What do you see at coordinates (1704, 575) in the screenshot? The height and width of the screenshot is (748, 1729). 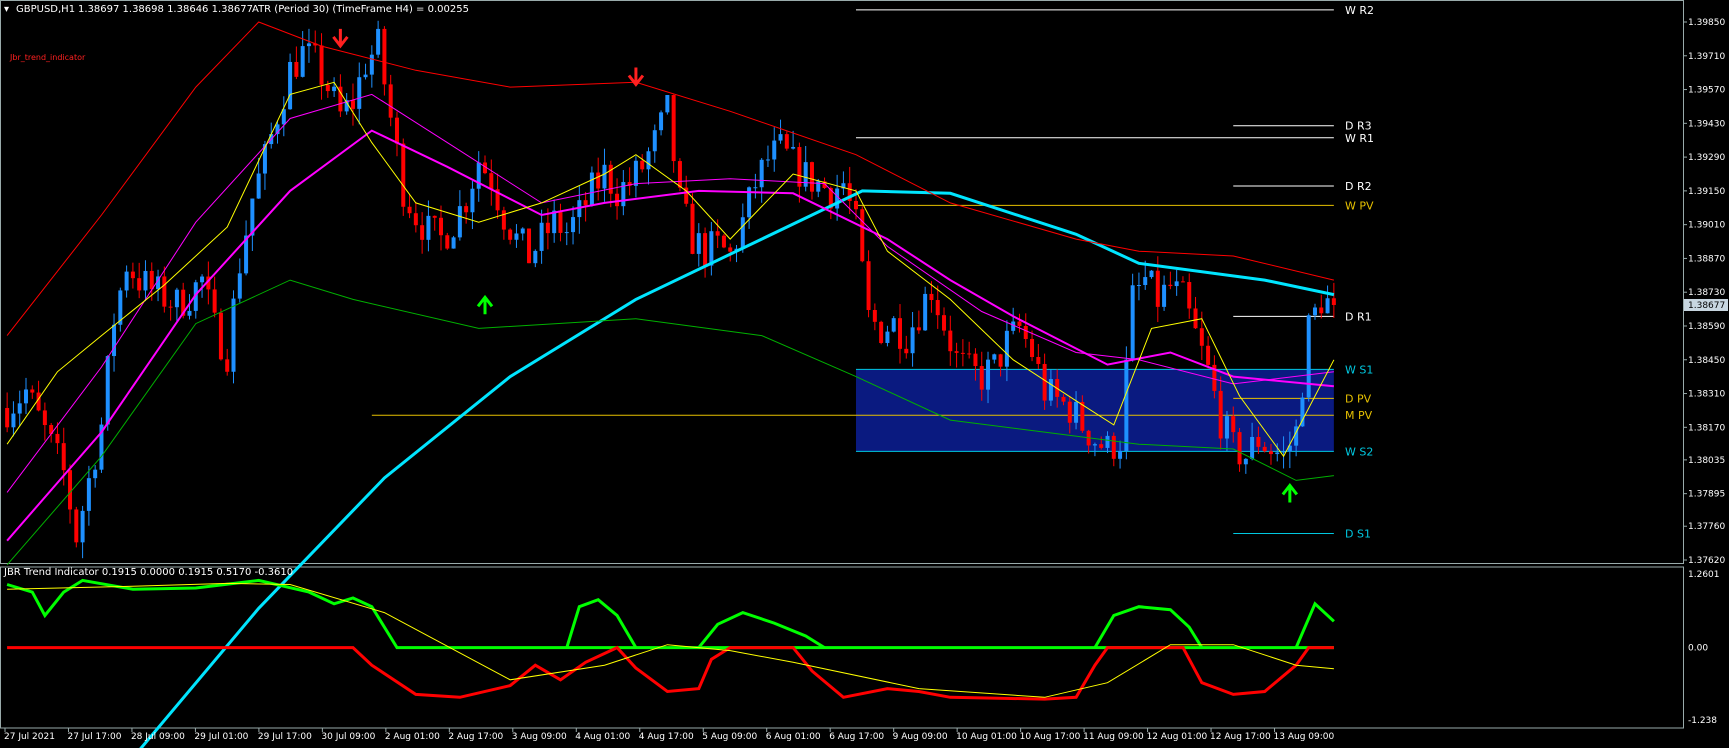 I see `sub-tick-label: 1.2601` at bounding box center [1704, 575].